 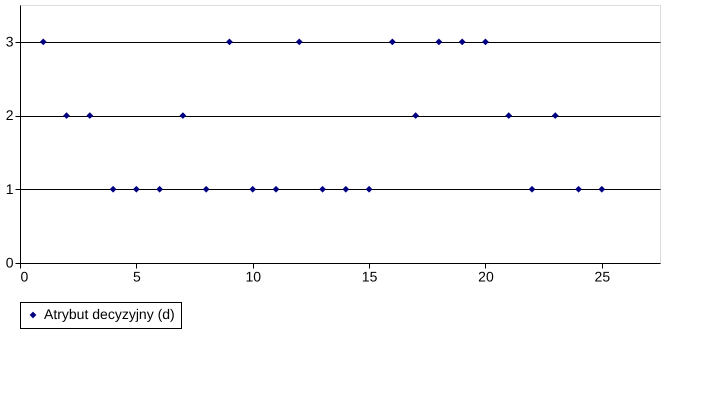 I want to click on y-tick-label: 0, so click(x=10, y=262).